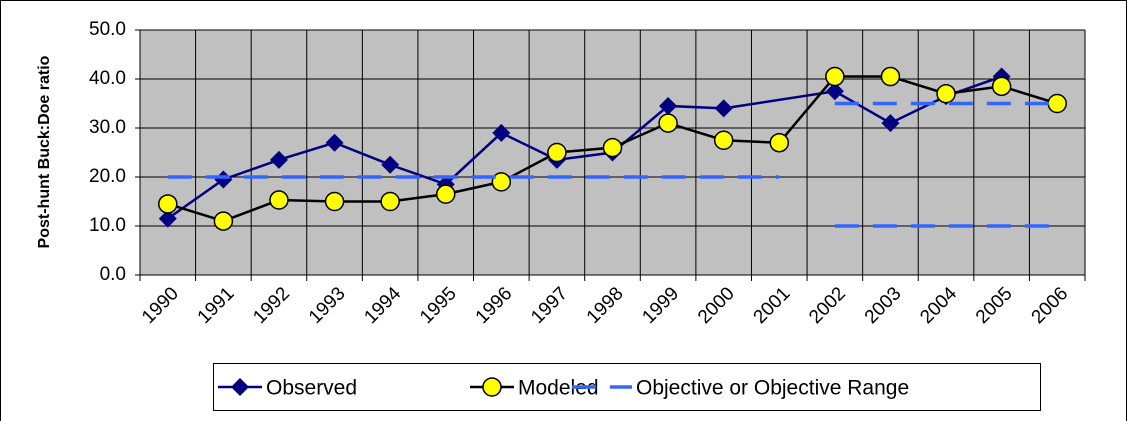 This screenshot has width=1127, height=421. I want to click on y-tick-label: 10.0, so click(107, 225).